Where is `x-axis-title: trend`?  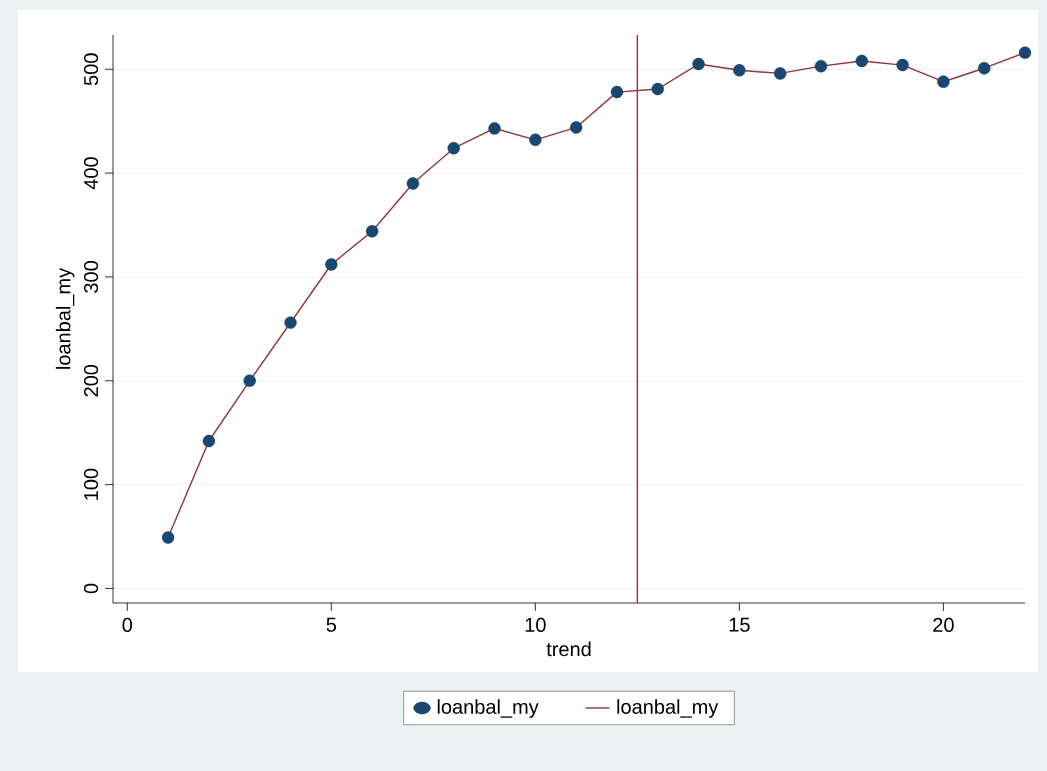
x-axis-title: trend is located at coordinates (568, 649).